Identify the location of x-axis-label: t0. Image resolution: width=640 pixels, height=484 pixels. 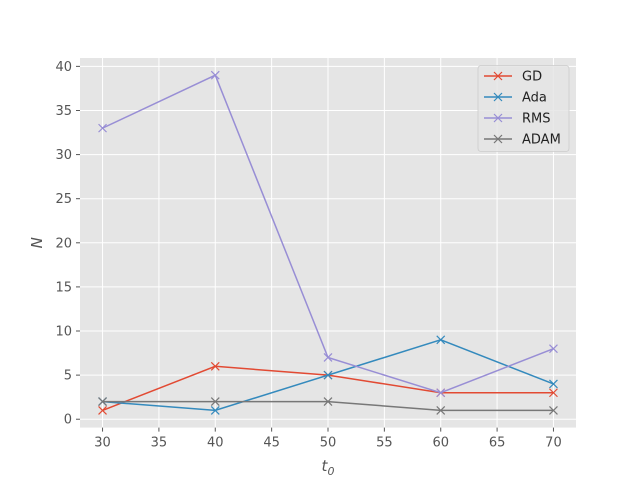
(328, 467).